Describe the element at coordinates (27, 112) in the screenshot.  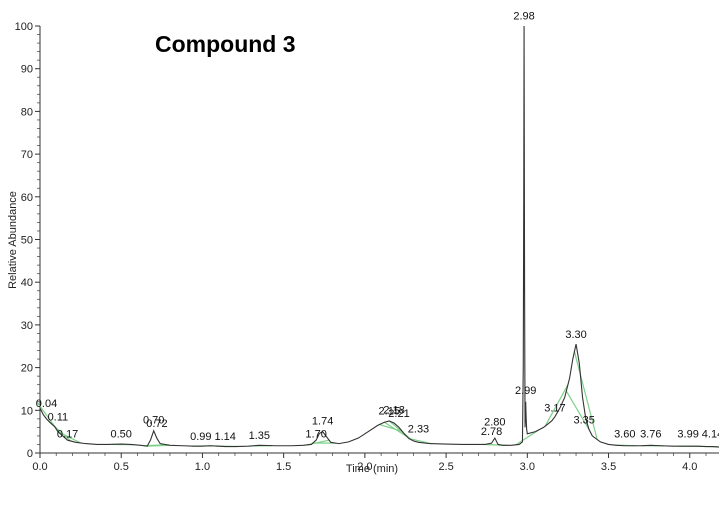
I see `y-tick-label: 80` at that location.